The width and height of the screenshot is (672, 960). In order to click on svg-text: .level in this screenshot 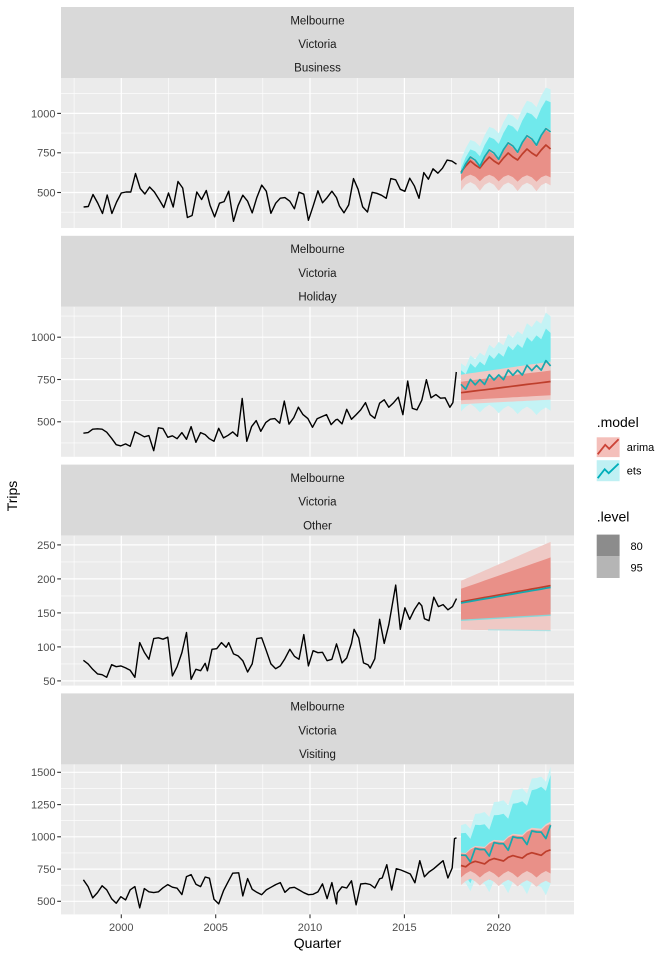, I will do `click(613, 517)`.